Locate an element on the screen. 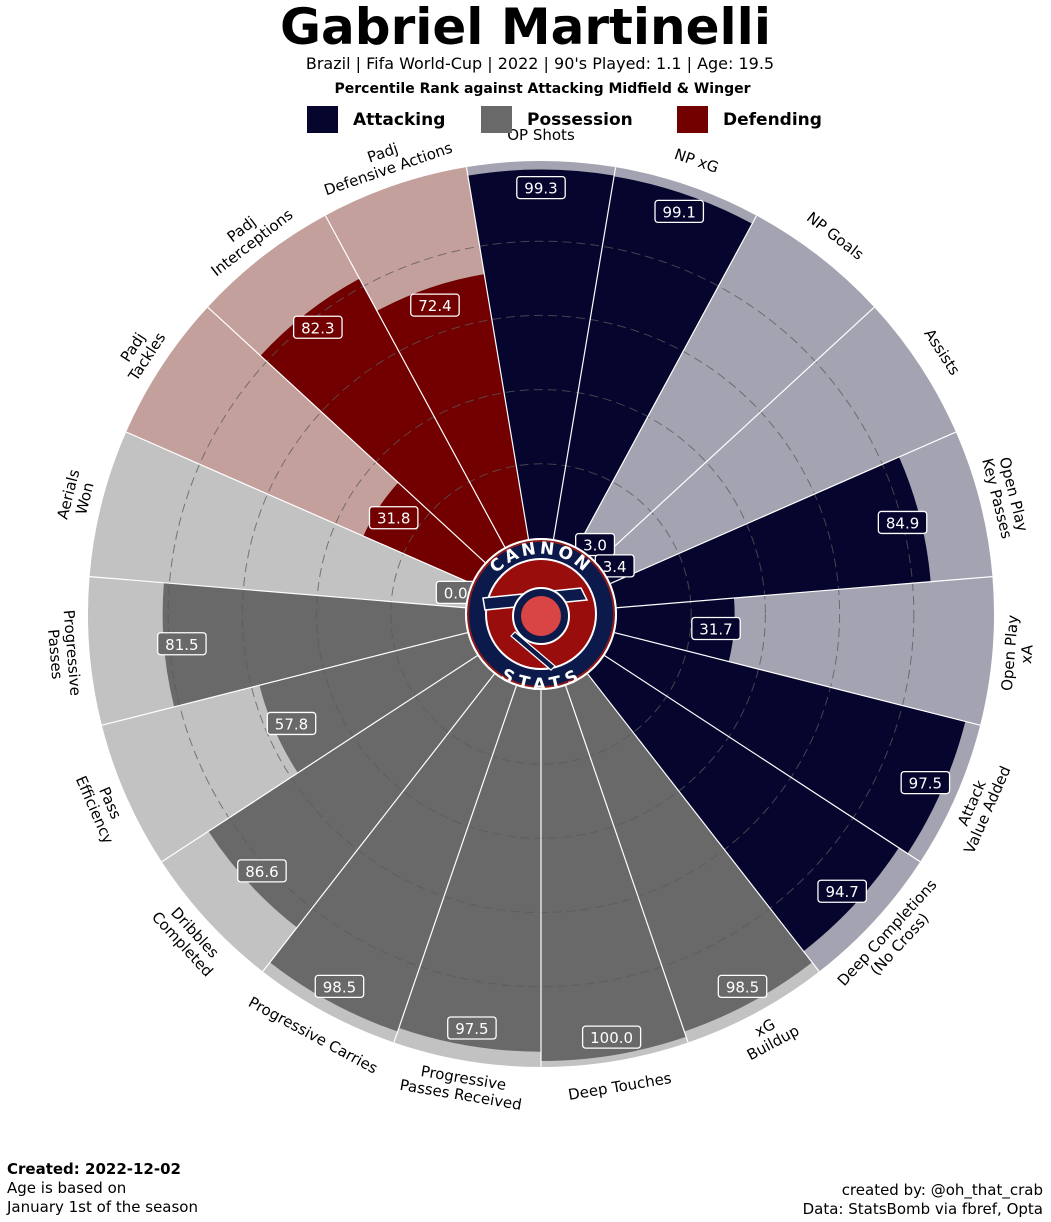  value-label-text: 72.4 is located at coordinates (434, 306).